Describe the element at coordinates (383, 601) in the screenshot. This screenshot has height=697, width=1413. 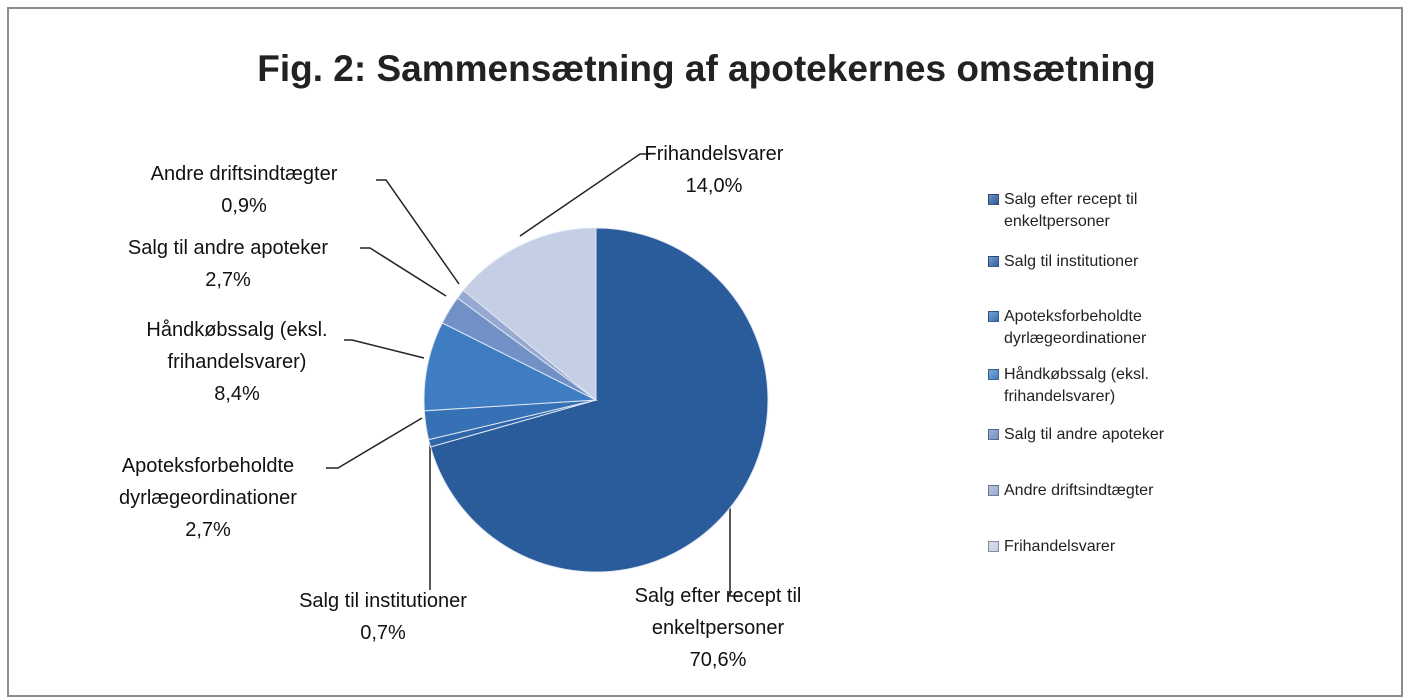
I see `data-label-name: Salg til institutioner` at that location.